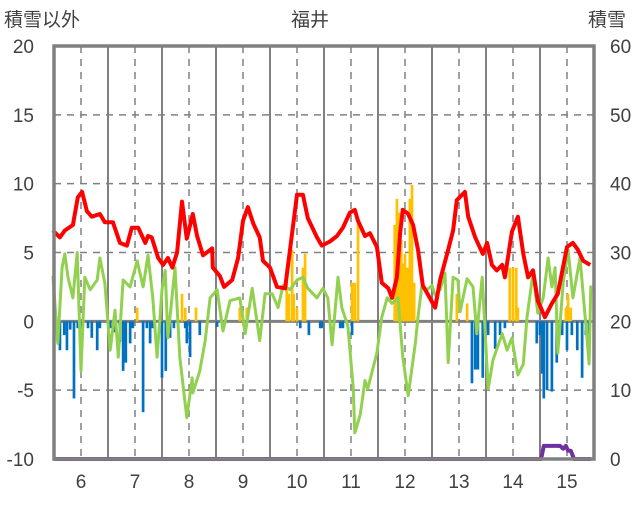 The image size is (636, 506). What do you see at coordinates (620, 391) in the screenshot?
I see `y-tick-label-right: 10` at bounding box center [620, 391].